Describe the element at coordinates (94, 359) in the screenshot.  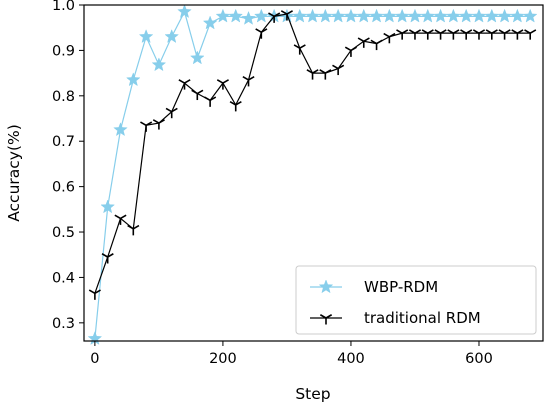
I see `x-tick-label: 0` at that location.